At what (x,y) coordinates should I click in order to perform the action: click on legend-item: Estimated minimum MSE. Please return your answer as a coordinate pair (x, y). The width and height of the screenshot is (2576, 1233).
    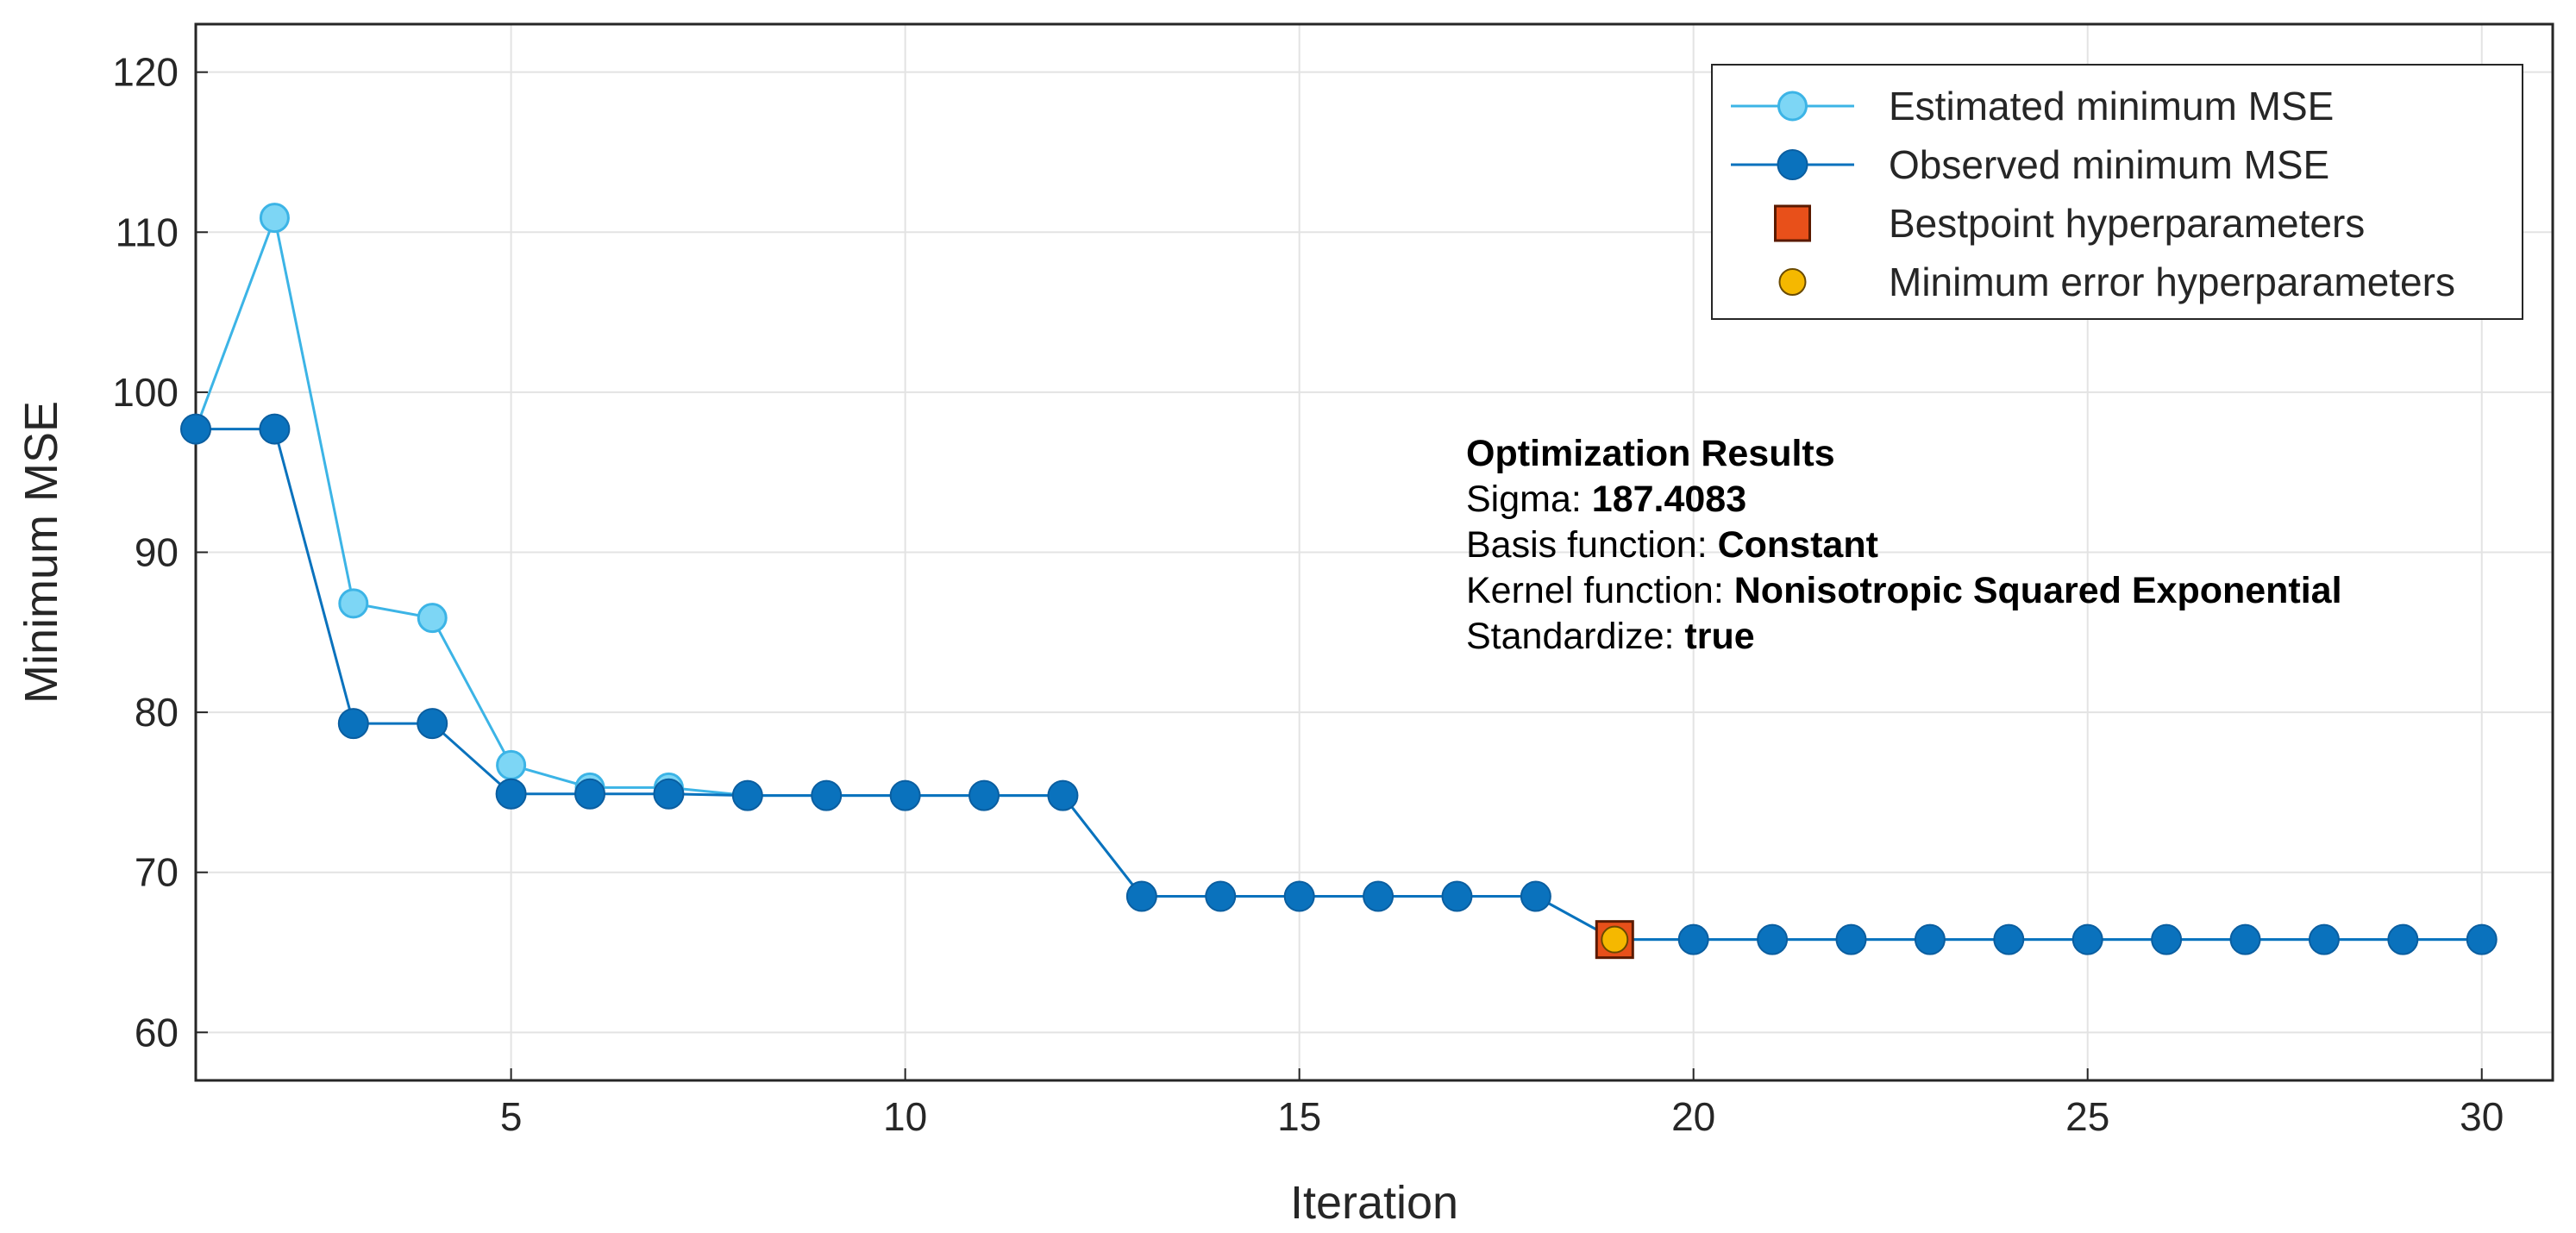
    Looking at the image, I should click on (2032, 106).